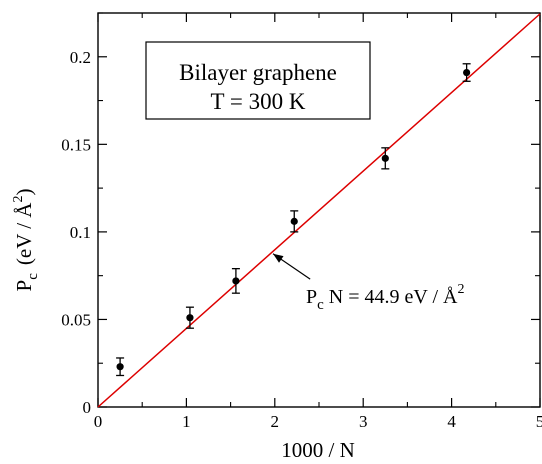  I want to click on y-tick-label: 0.05, so click(76, 319).